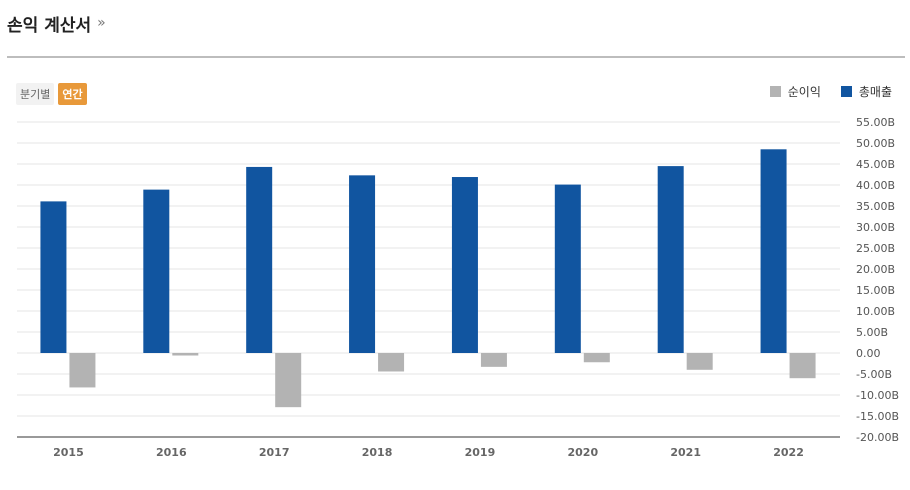  What do you see at coordinates (875, 185) in the screenshot?
I see `y-tick-label: 40.00B` at bounding box center [875, 185].